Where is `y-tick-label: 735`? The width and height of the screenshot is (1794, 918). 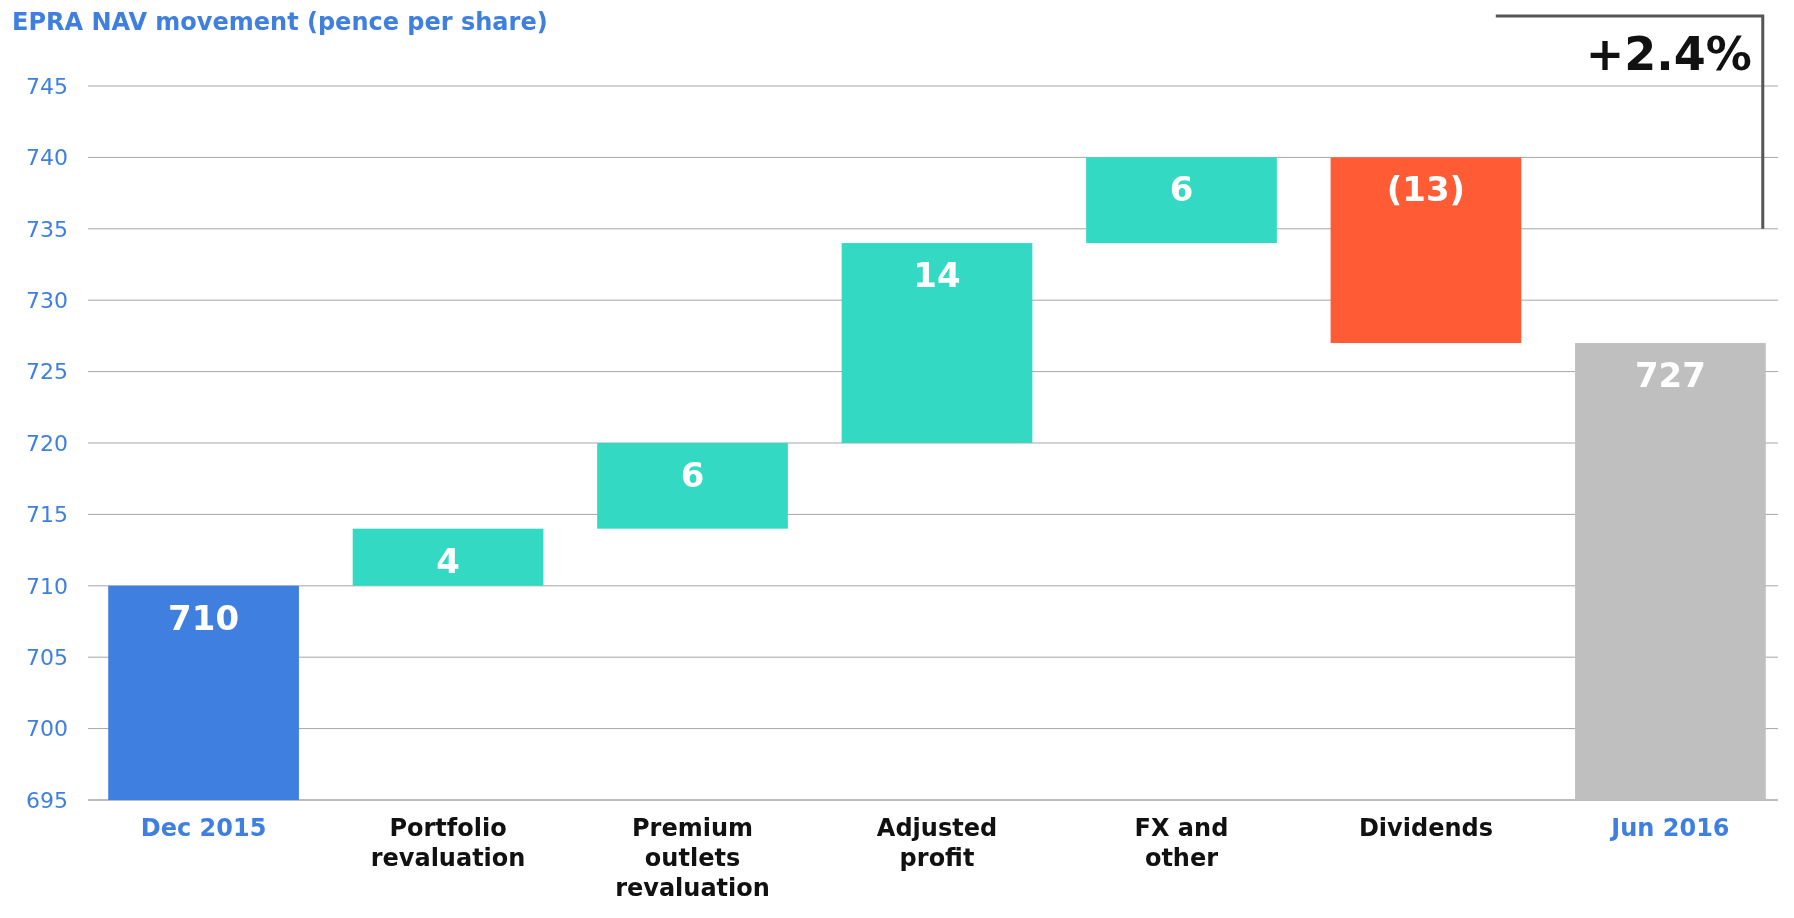 y-tick-label: 735 is located at coordinates (47, 229).